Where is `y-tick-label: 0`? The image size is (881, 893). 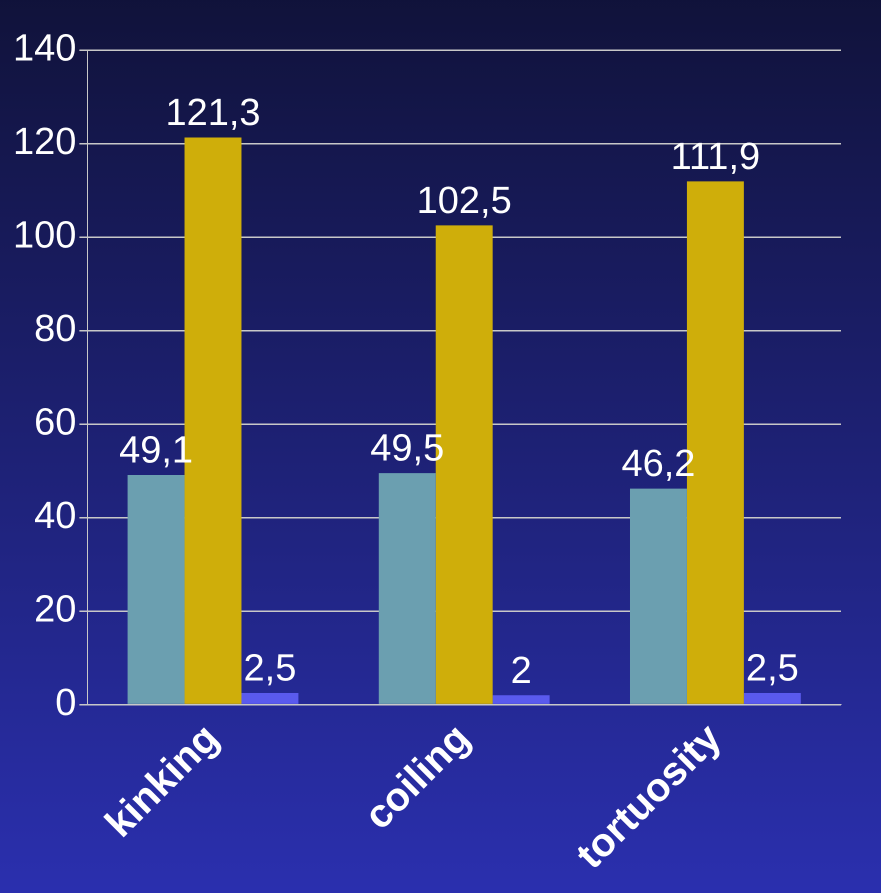 y-tick-label: 0 is located at coordinates (65, 703).